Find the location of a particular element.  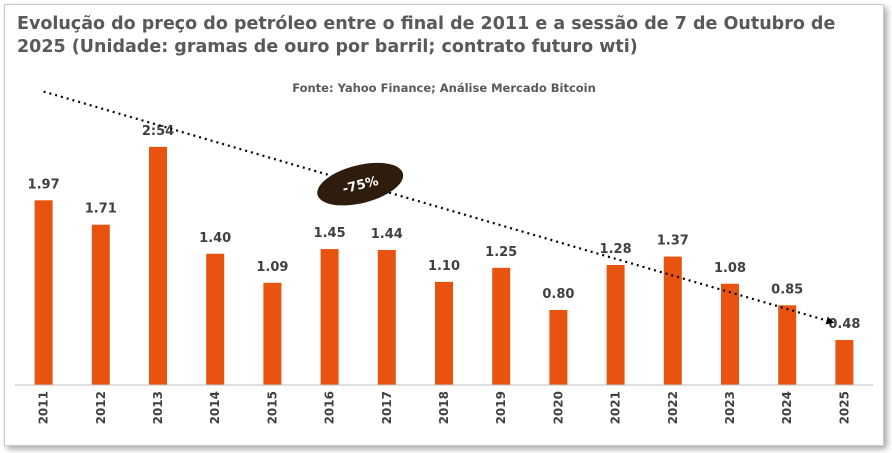

bar-2017 is located at coordinates (386, 317).